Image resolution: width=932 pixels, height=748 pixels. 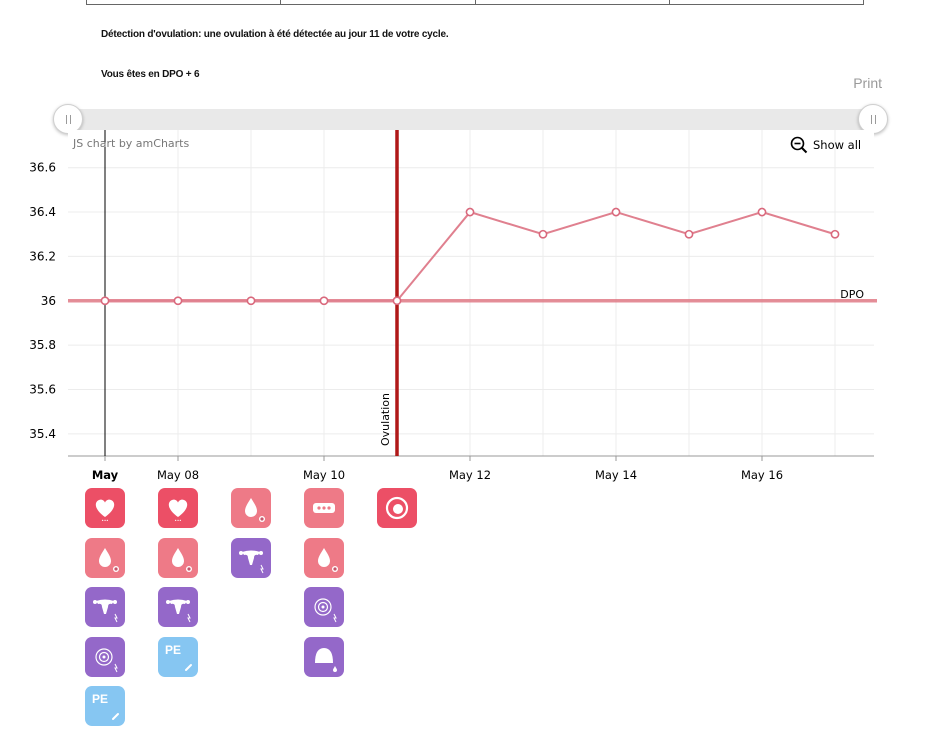 I want to click on x-tick-label: May 10, so click(x=324, y=475).